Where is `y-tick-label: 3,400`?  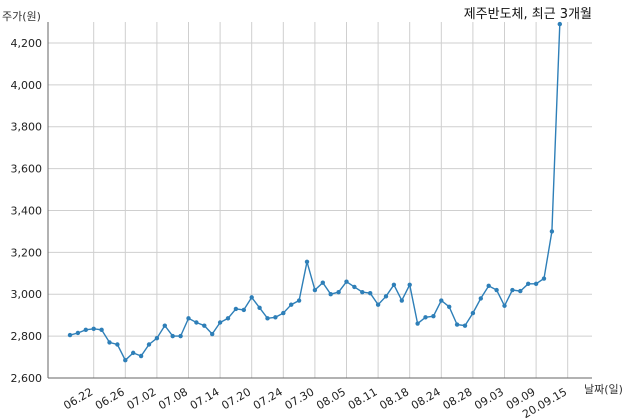
y-tick-label: 3,400 is located at coordinates (27, 210).